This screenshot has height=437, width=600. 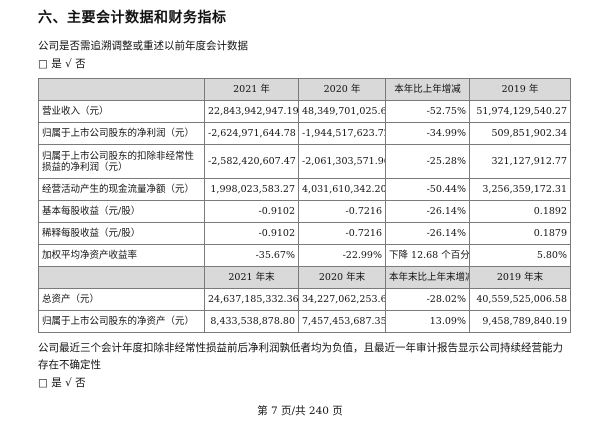 I want to click on page-number: 第 7 页/共 240 页, so click(x=300, y=411).